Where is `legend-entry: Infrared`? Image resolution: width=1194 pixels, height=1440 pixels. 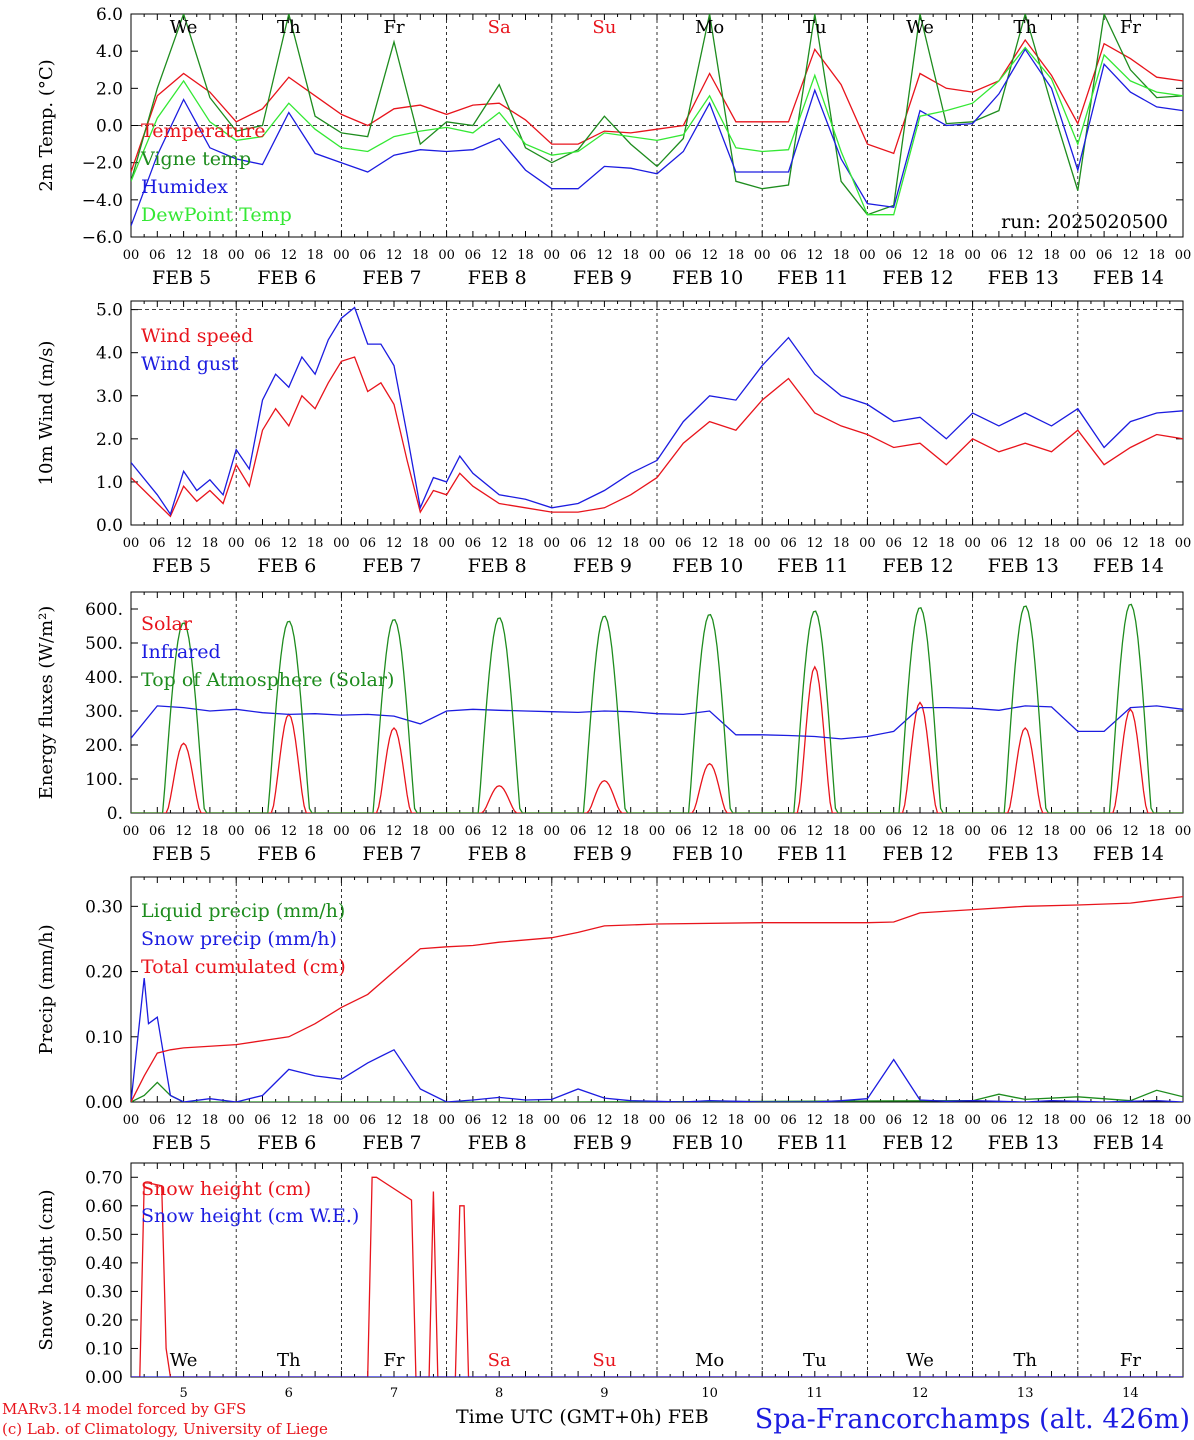 legend-entry: Infrared is located at coordinates (181, 652).